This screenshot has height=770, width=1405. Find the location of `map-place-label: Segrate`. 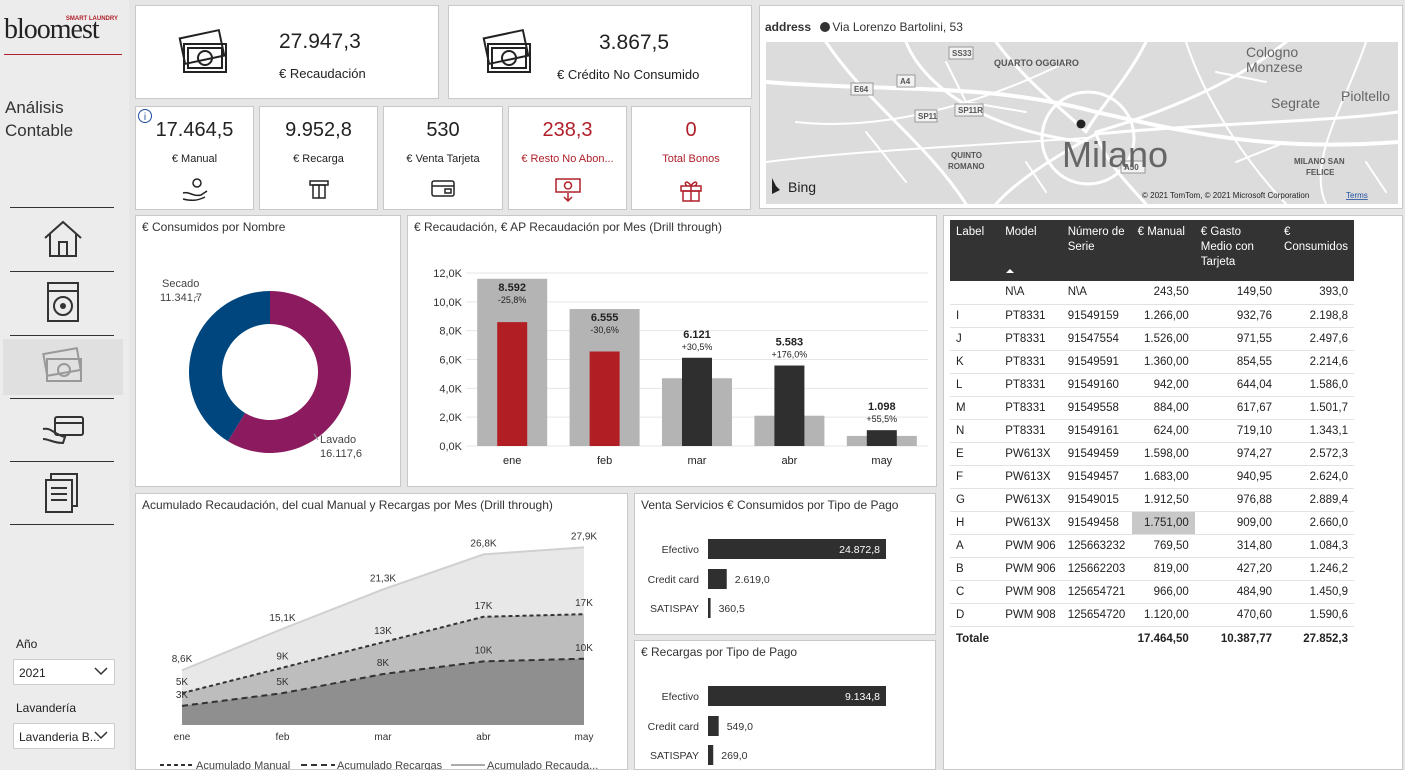

map-place-label: Segrate is located at coordinates (1295, 103).